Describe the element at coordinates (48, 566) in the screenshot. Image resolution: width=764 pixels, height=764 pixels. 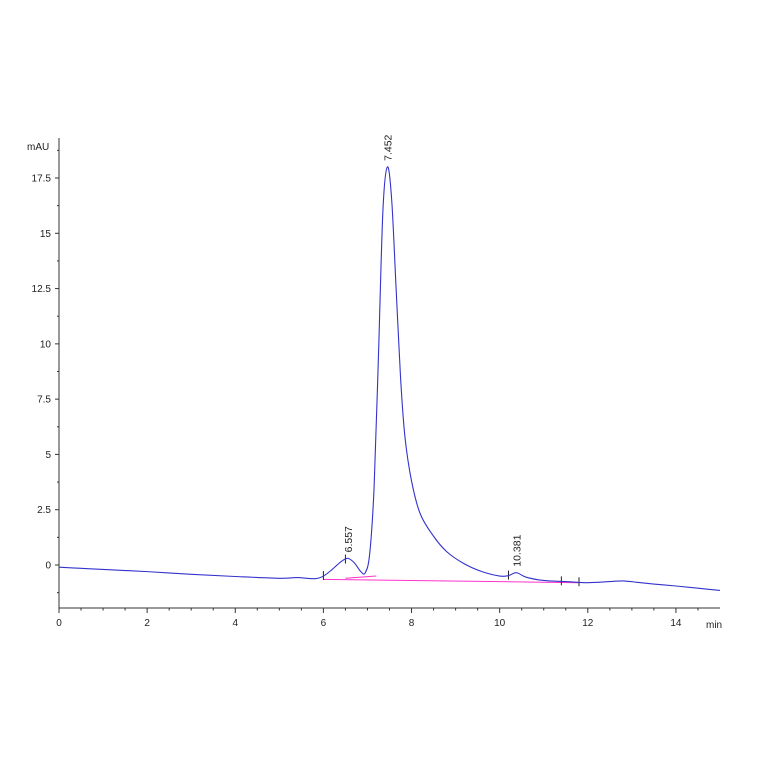
I see `y-tick-label: 0` at that location.